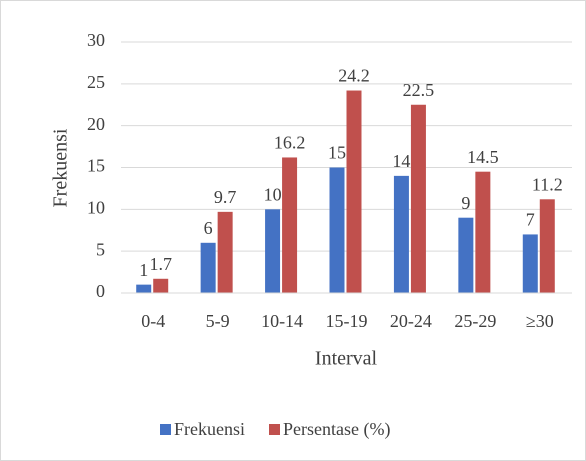 Image resolution: width=586 pixels, height=461 pixels. What do you see at coordinates (290, 143) in the screenshot?
I see `data-label: 16.2` at bounding box center [290, 143].